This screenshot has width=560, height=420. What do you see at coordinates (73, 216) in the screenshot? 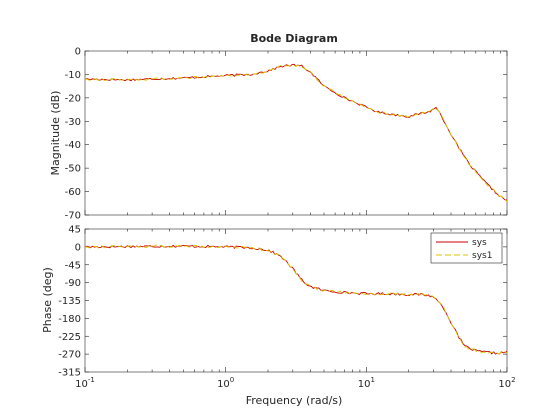
I see `magnitude-ytick-label: -70` at bounding box center [73, 216].